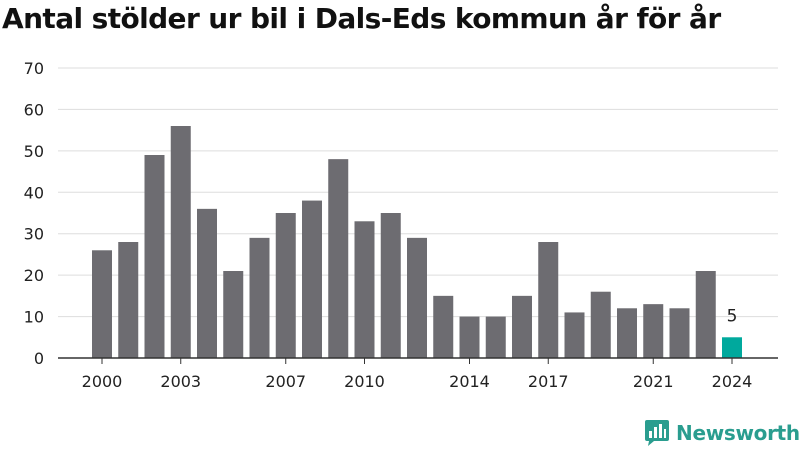 This screenshot has width=800, height=450. I want to click on y-tick-label: 10, so click(34, 317).